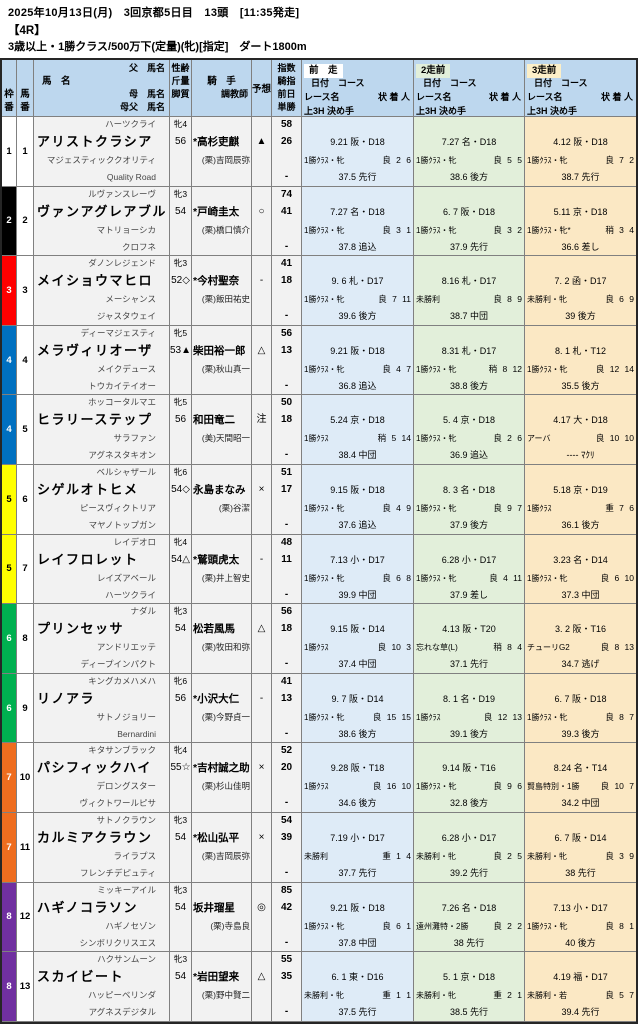  I want to click on jockey-index: 39, so click(286, 837).